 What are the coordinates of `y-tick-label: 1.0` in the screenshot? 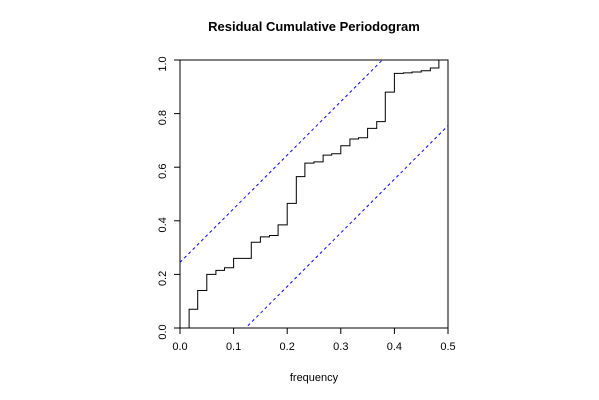 It's located at (163, 63).